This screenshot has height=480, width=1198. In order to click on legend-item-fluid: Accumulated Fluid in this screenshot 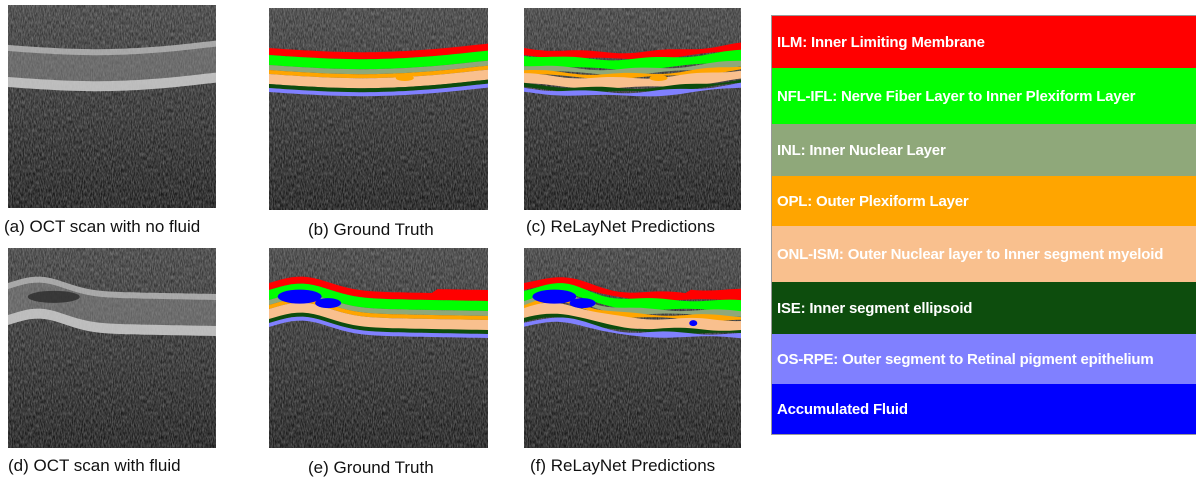, I will do `click(984, 409)`.